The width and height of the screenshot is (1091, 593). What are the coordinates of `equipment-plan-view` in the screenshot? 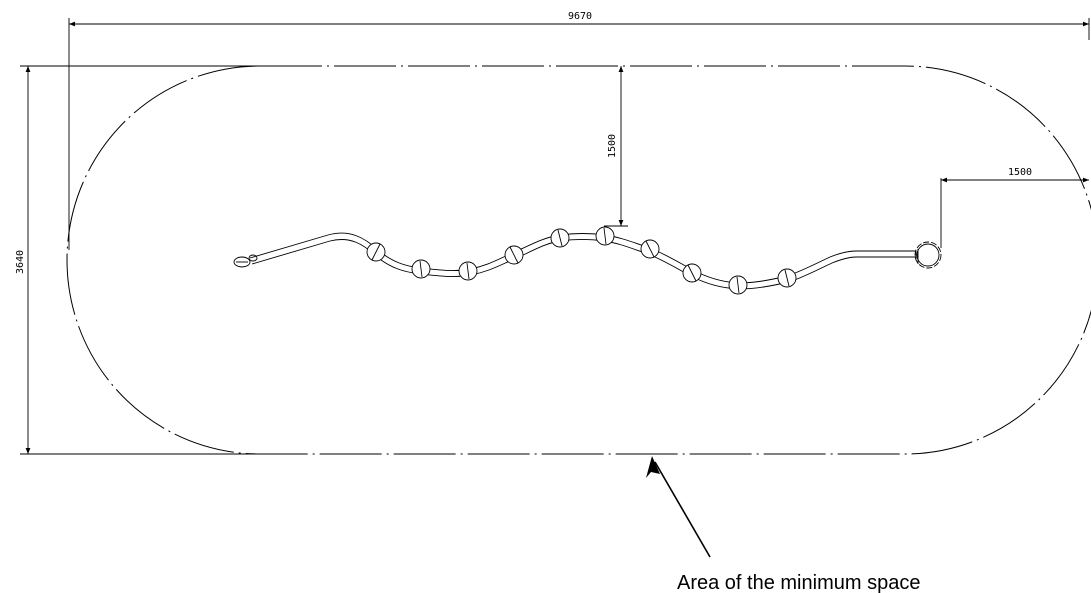 It's located at (587, 260).